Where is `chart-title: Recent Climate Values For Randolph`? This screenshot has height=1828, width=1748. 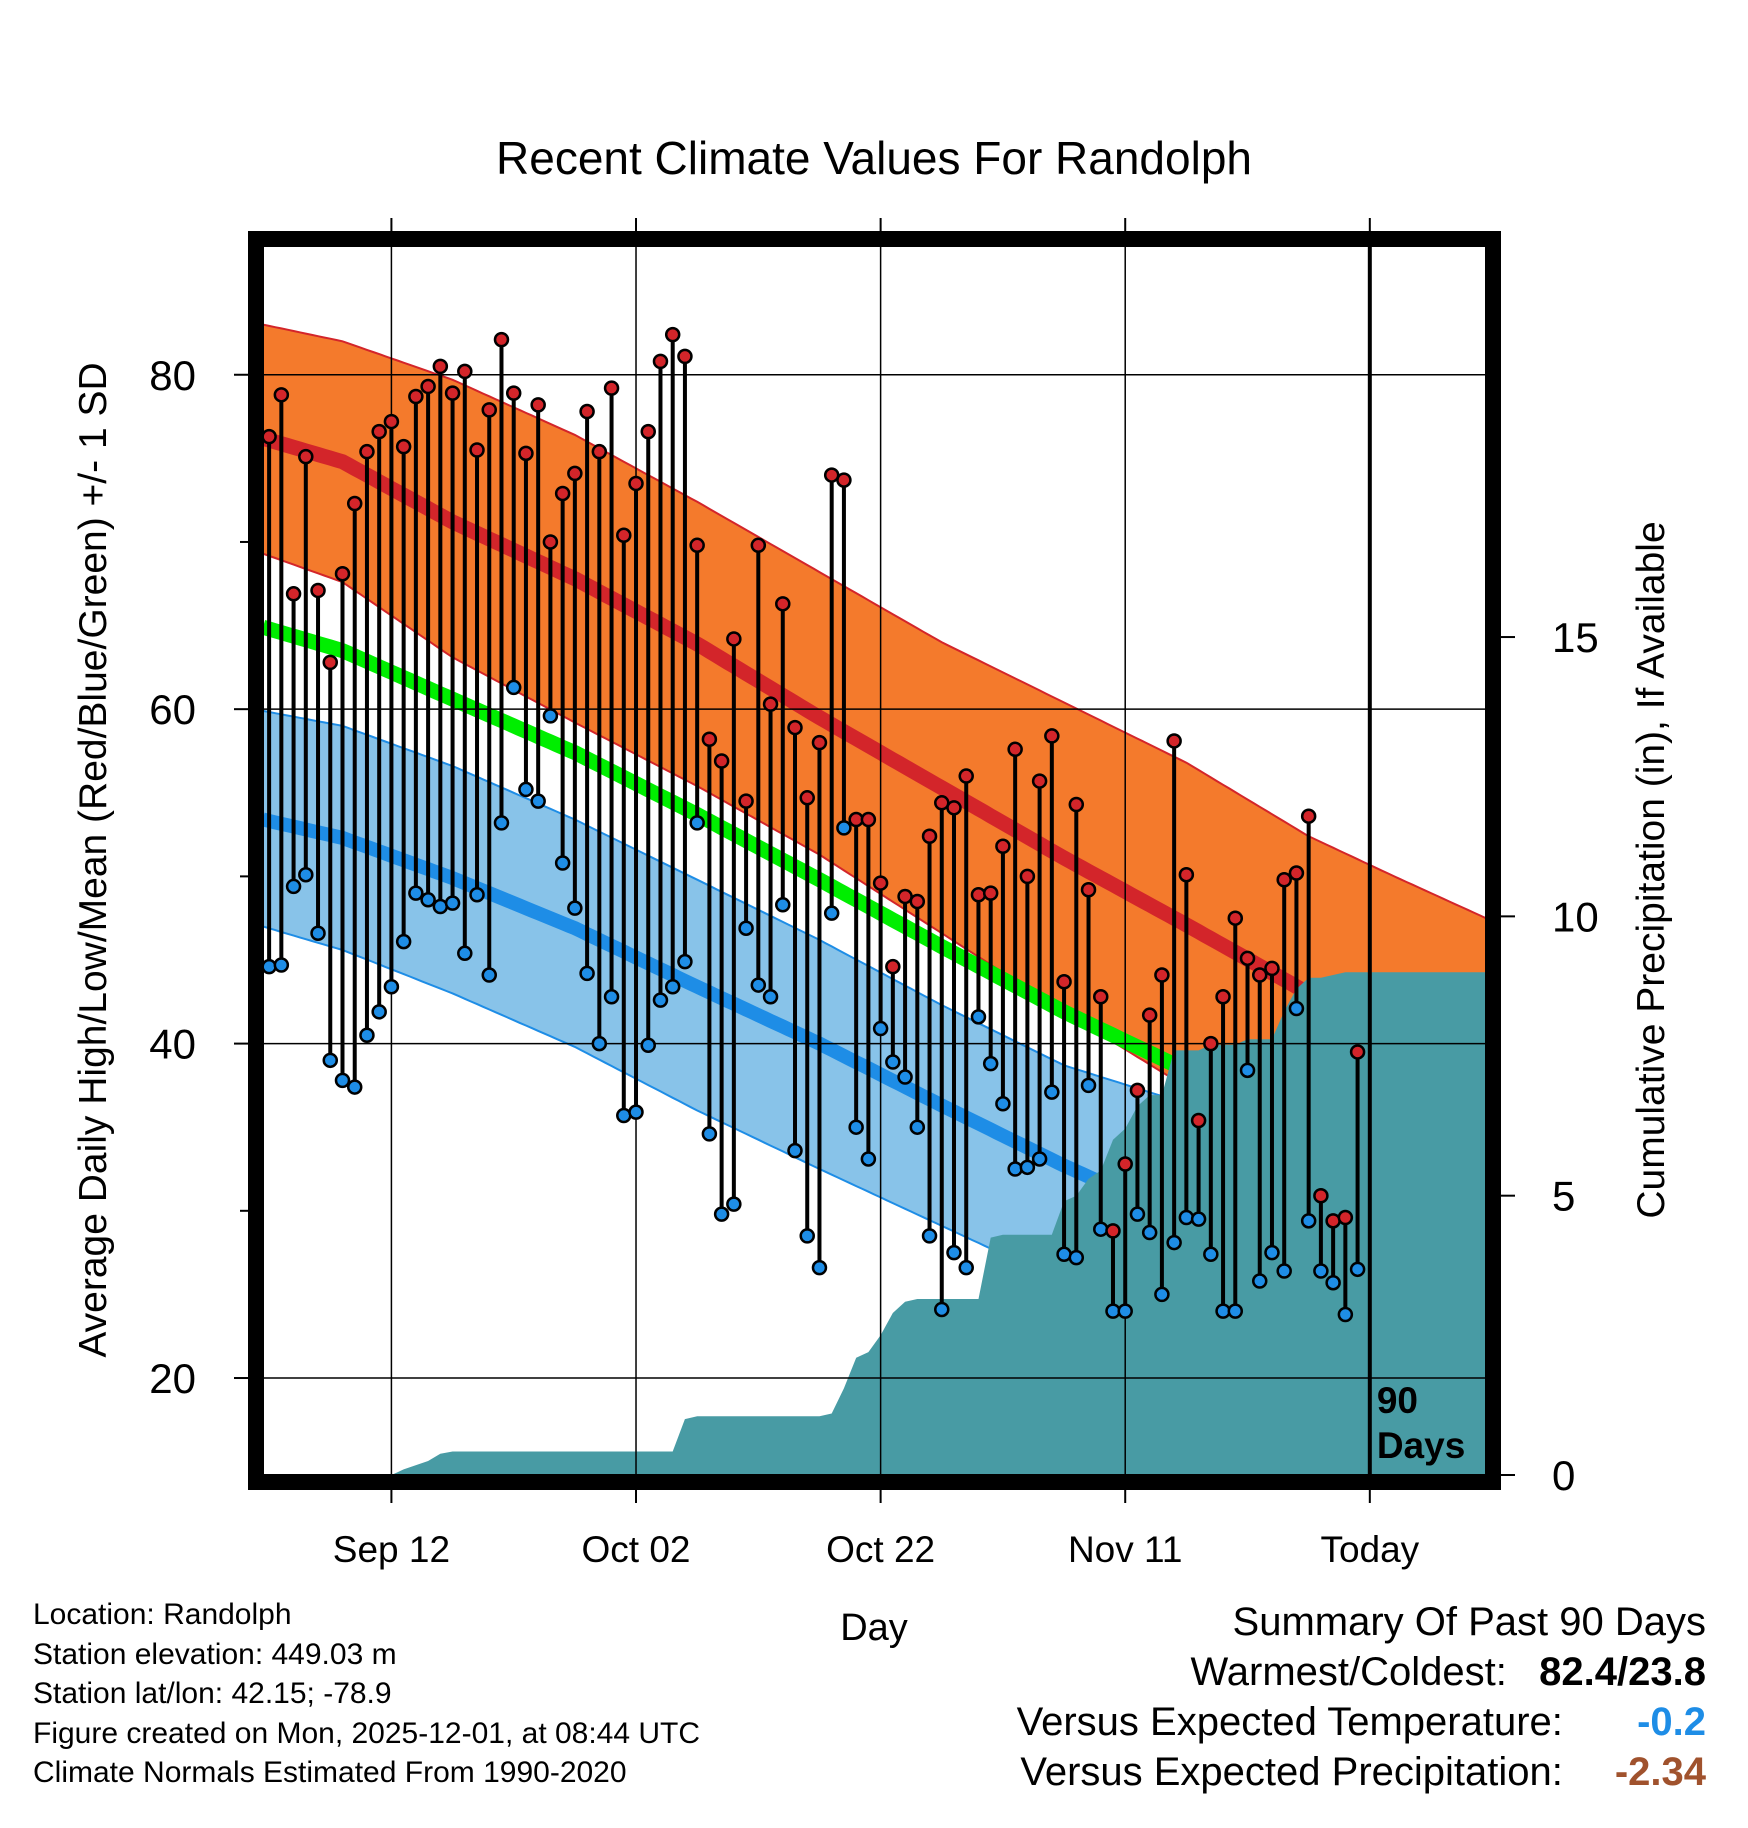
chart-title: Recent Climate Values For Randolph is located at coordinates (874, 158).